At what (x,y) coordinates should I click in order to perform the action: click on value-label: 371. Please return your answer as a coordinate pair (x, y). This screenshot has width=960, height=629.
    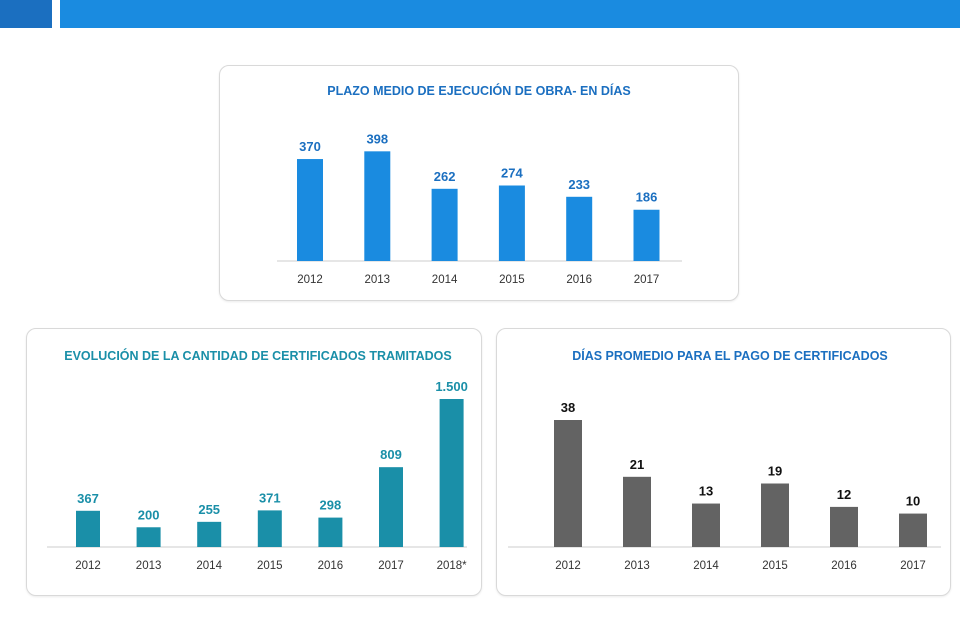
    Looking at the image, I should click on (270, 497).